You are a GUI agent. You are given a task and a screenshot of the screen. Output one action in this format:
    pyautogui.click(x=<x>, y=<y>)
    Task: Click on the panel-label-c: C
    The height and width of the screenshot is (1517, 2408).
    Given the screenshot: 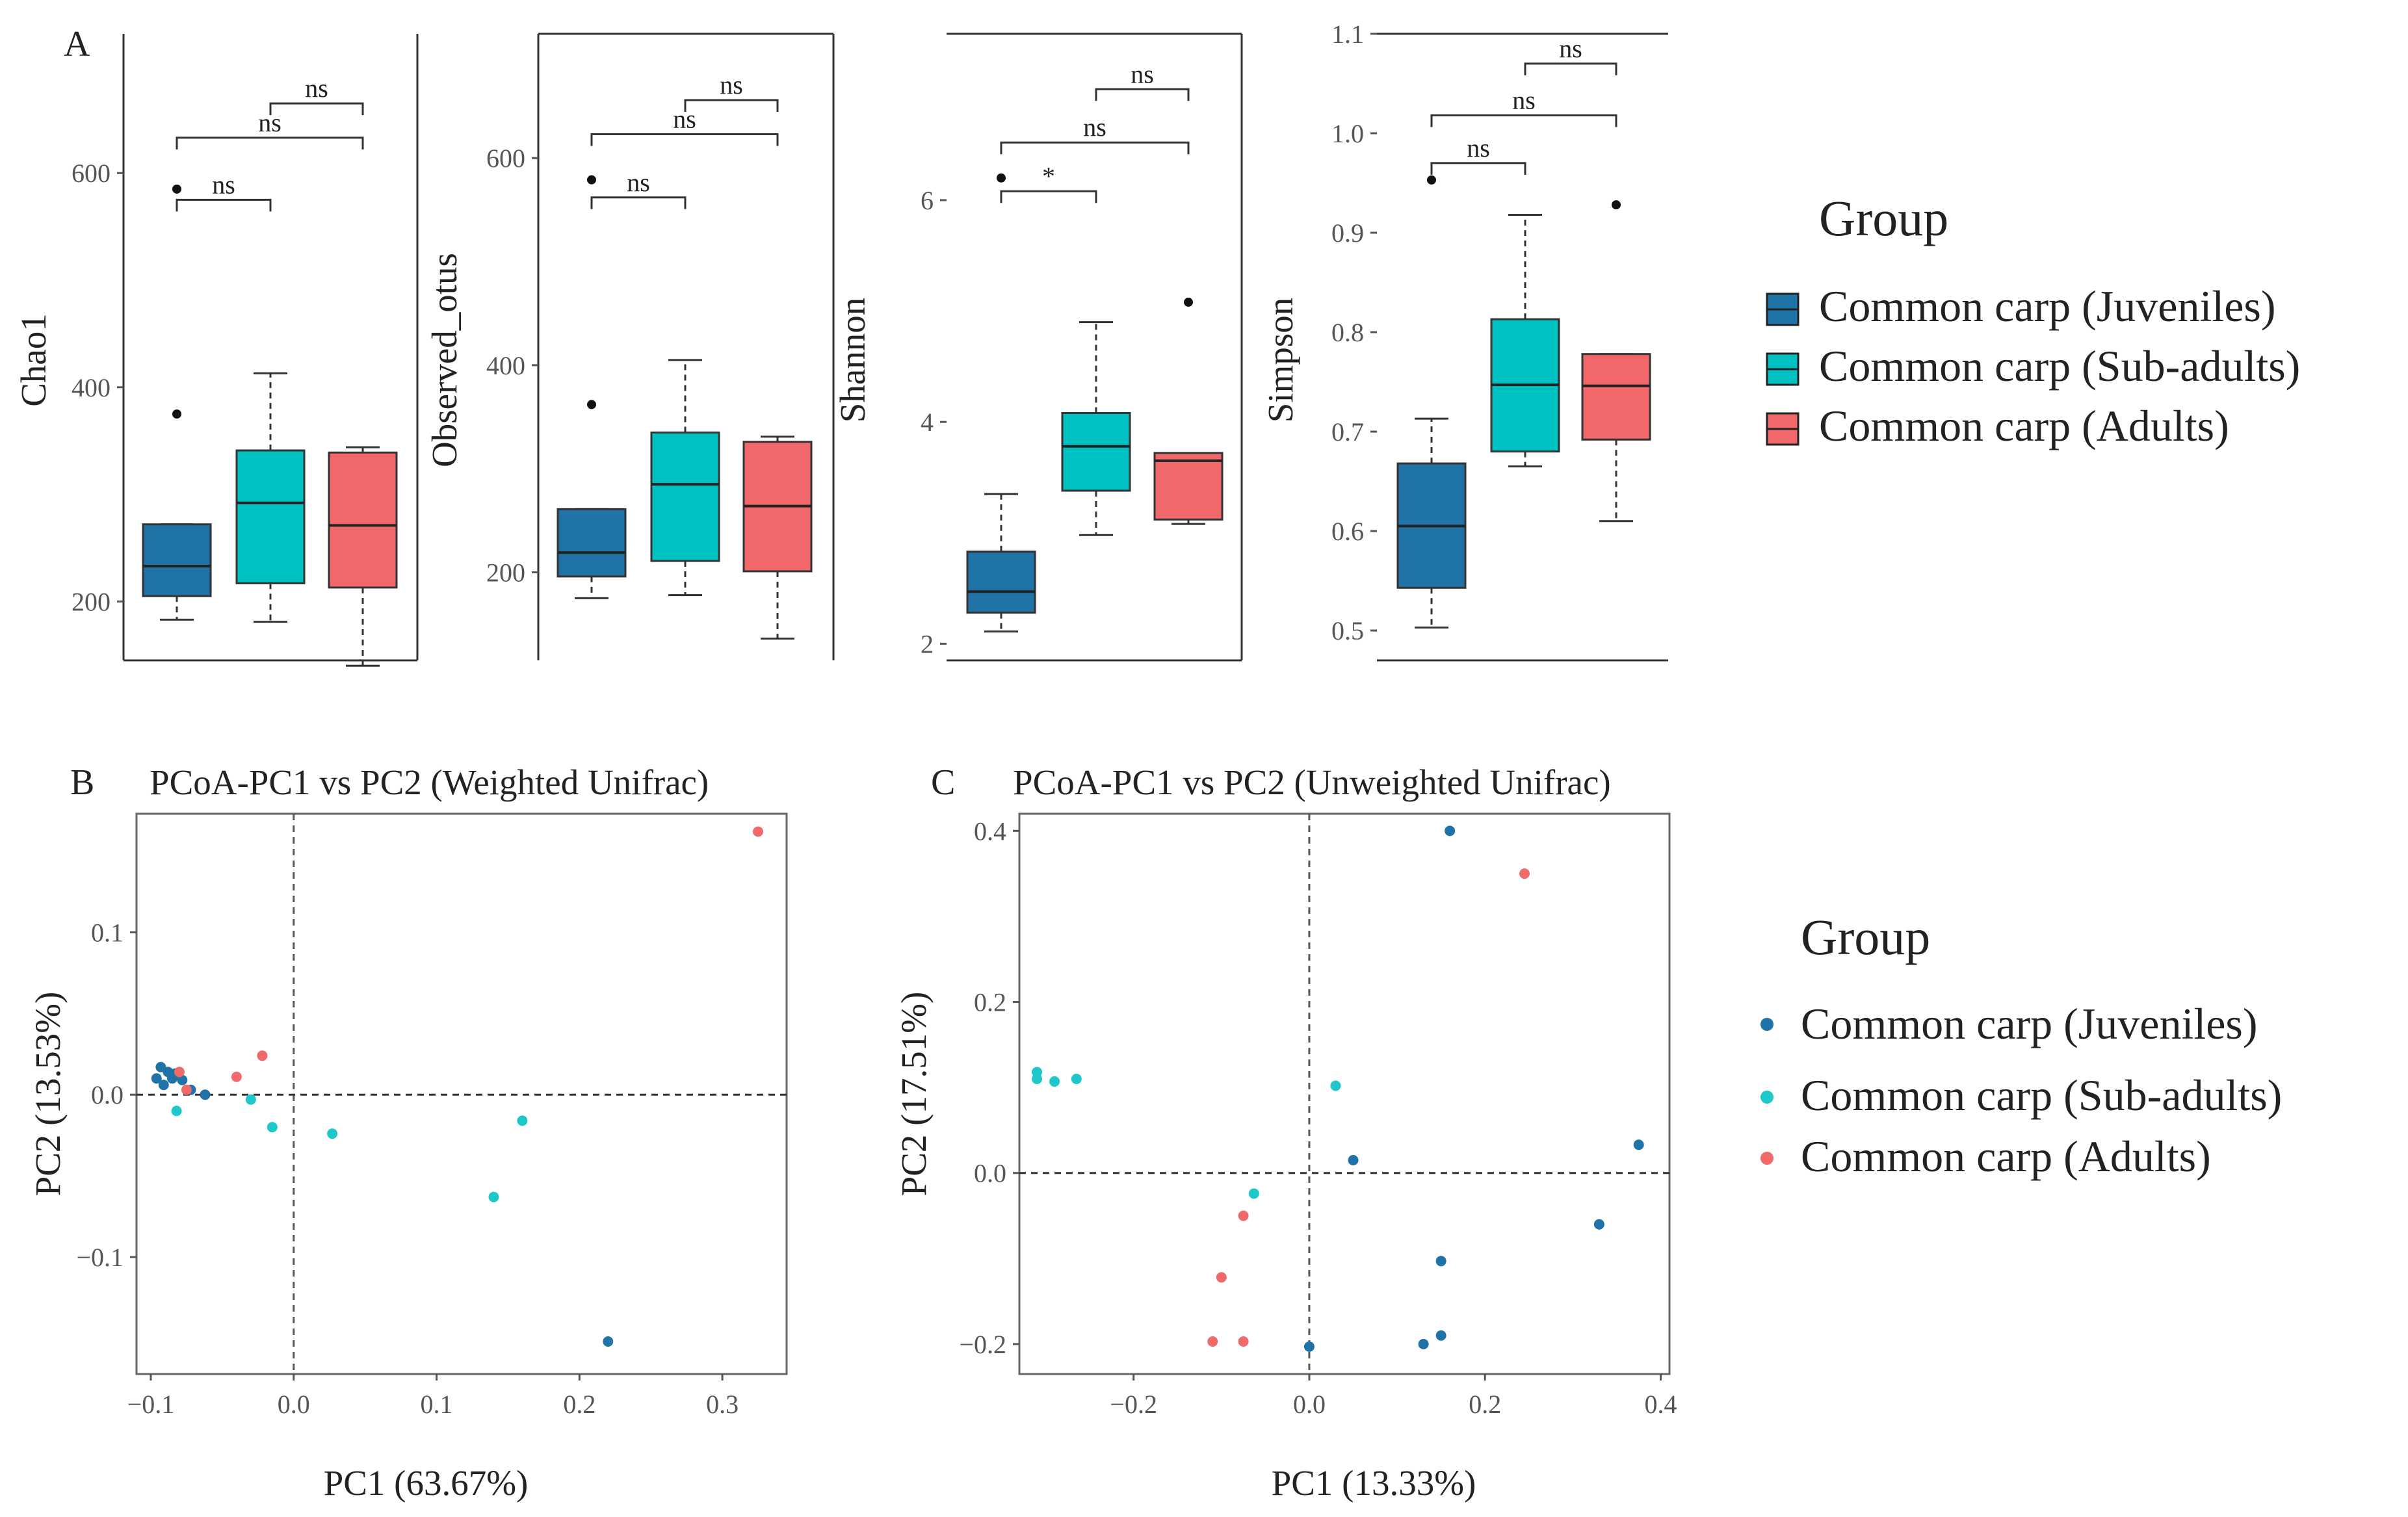 What is the action you would take?
    pyautogui.click(x=943, y=782)
    